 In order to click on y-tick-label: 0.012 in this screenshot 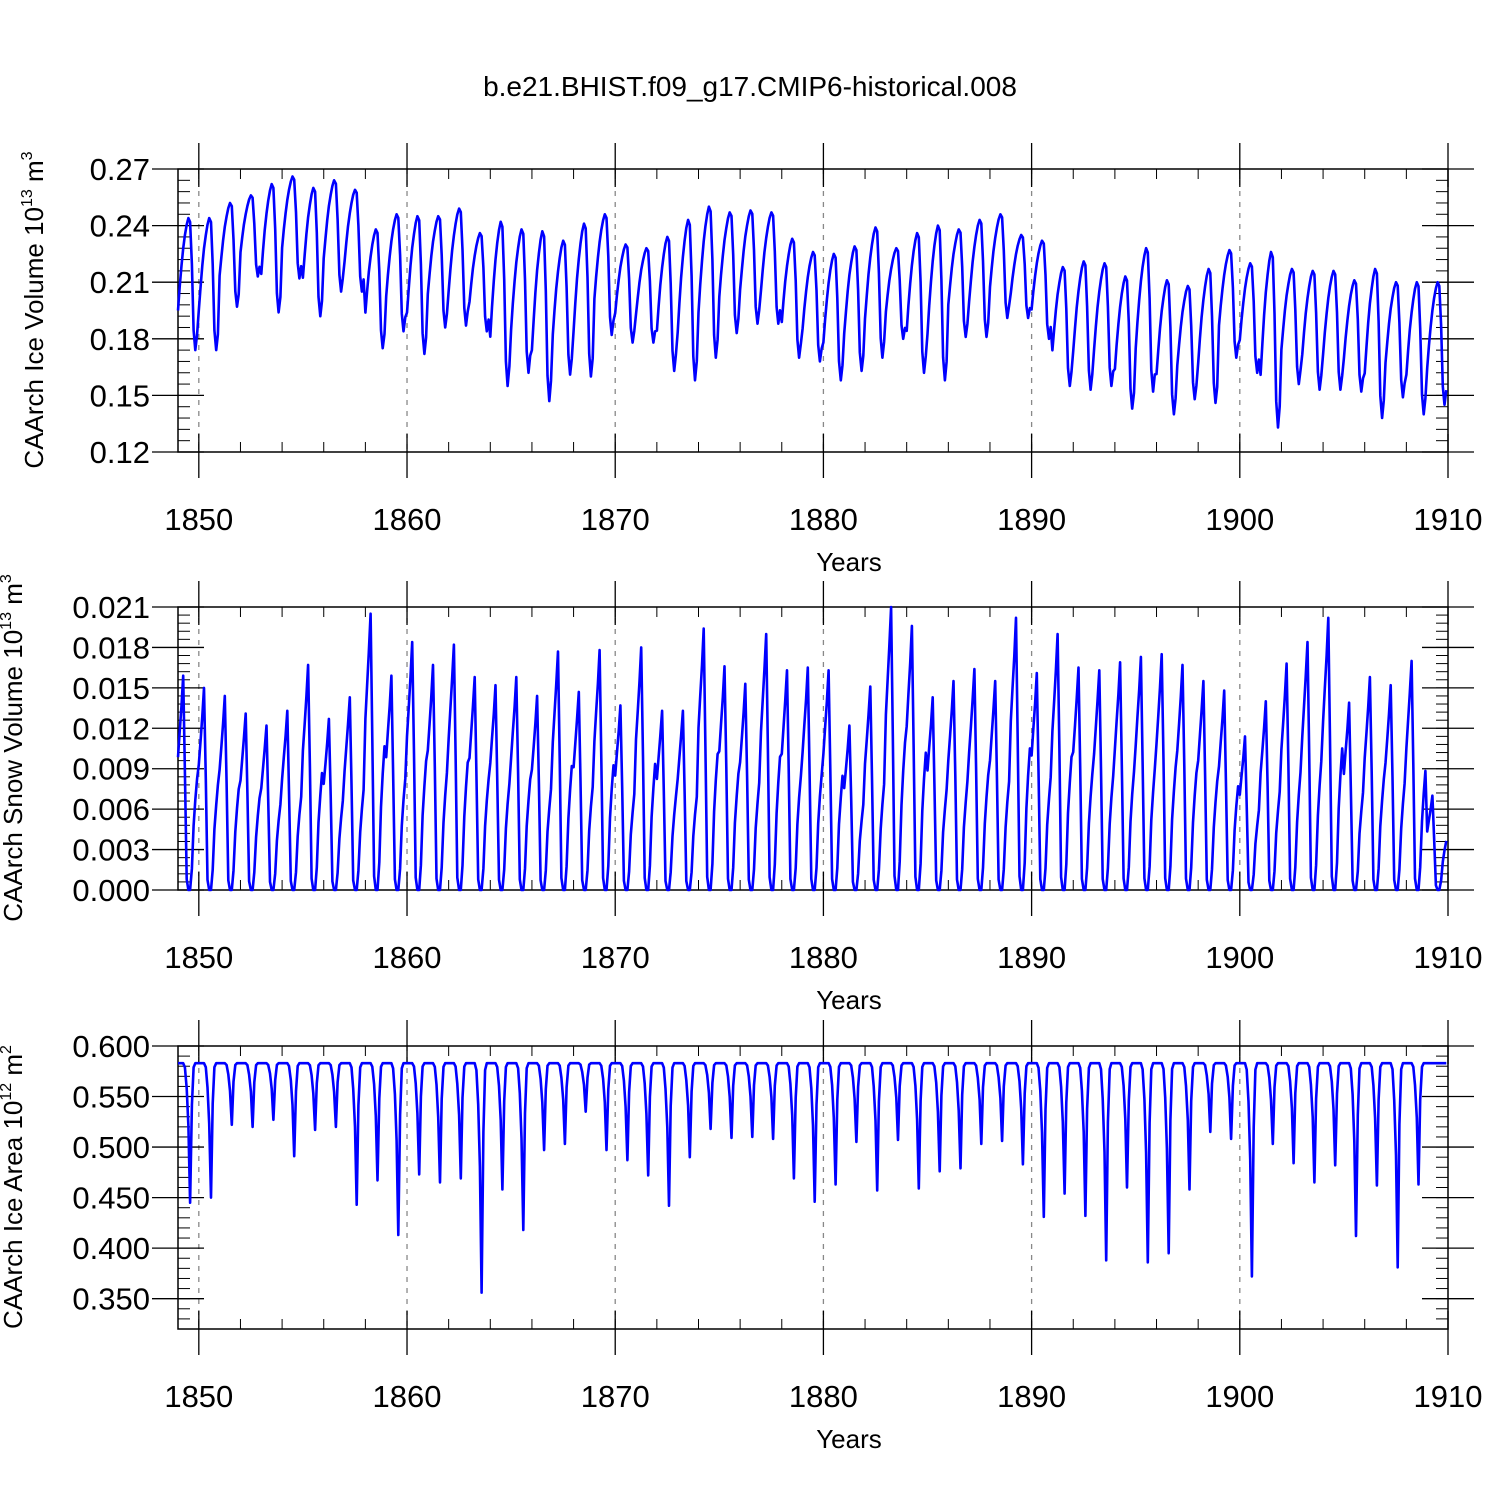, I will do `click(111, 728)`.